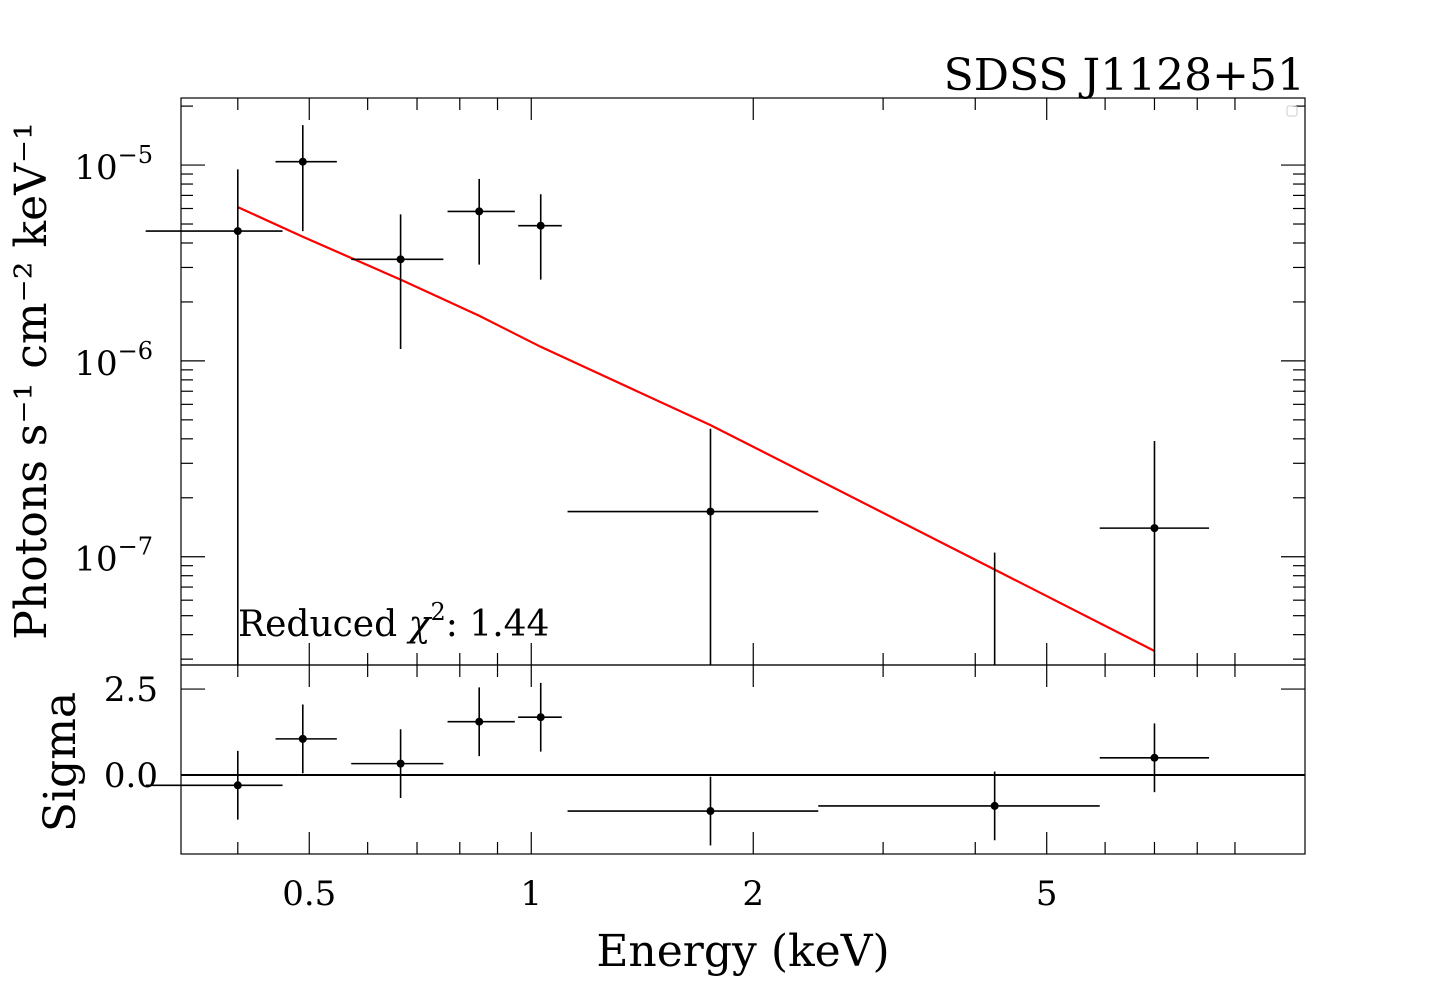  I want to click on x-tick-labels: 0.5 1 2 5, so click(669, 894).